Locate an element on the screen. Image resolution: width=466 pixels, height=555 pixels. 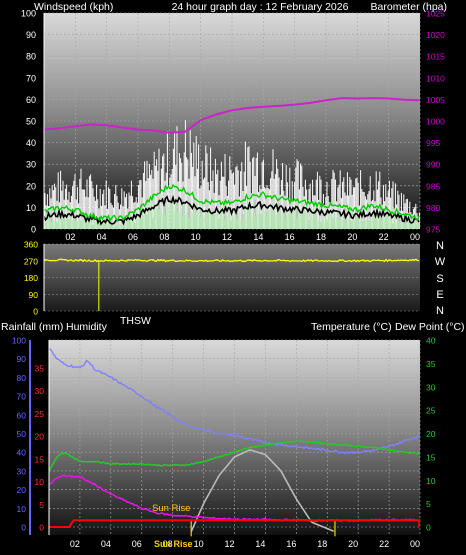
temp-x-tick-2: 06 is located at coordinates (137, 544).